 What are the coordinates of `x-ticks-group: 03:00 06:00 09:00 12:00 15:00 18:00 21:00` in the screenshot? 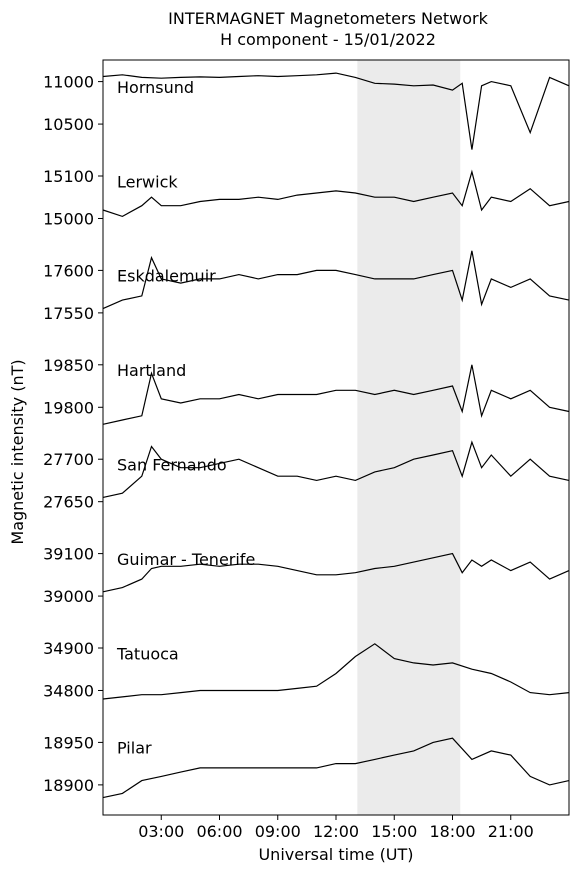 It's located at (336, 828).